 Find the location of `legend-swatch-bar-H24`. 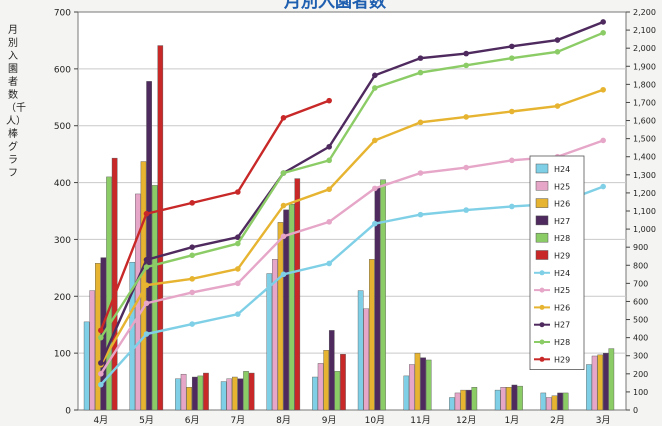

legend-swatch-bar-H24 is located at coordinates (542, 168).